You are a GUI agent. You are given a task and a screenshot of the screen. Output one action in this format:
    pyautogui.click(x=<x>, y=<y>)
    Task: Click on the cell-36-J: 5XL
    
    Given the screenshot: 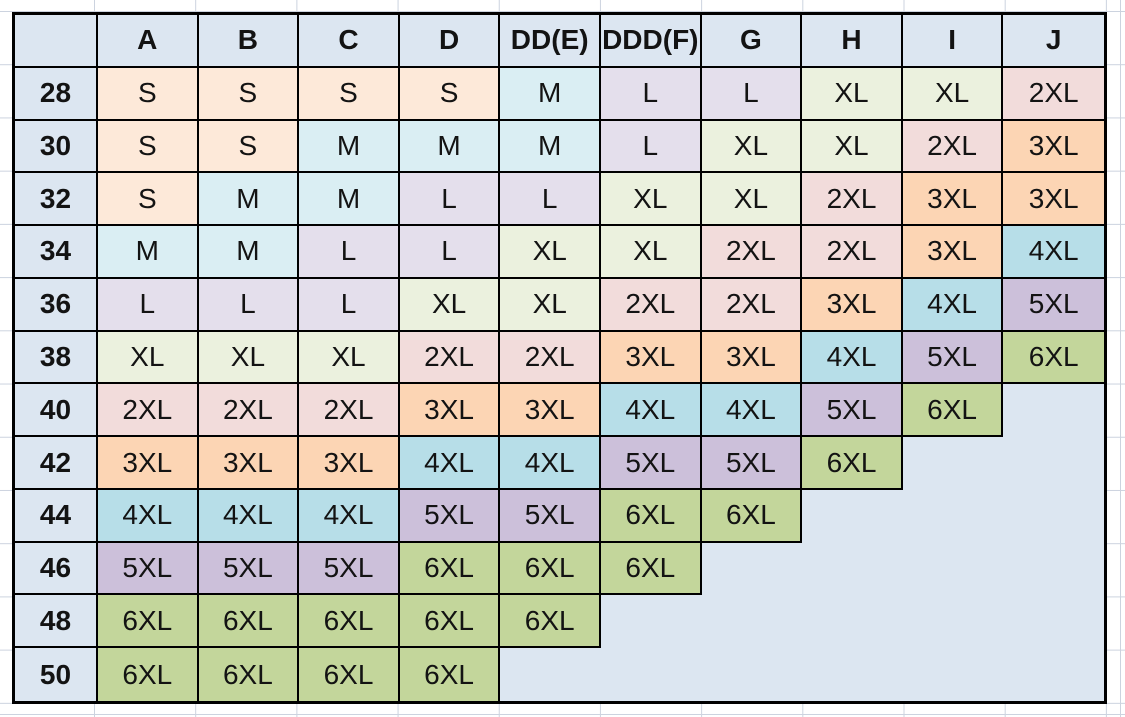 What is the action you would take?
    pyautogui.click(x=1053, y=305)
    